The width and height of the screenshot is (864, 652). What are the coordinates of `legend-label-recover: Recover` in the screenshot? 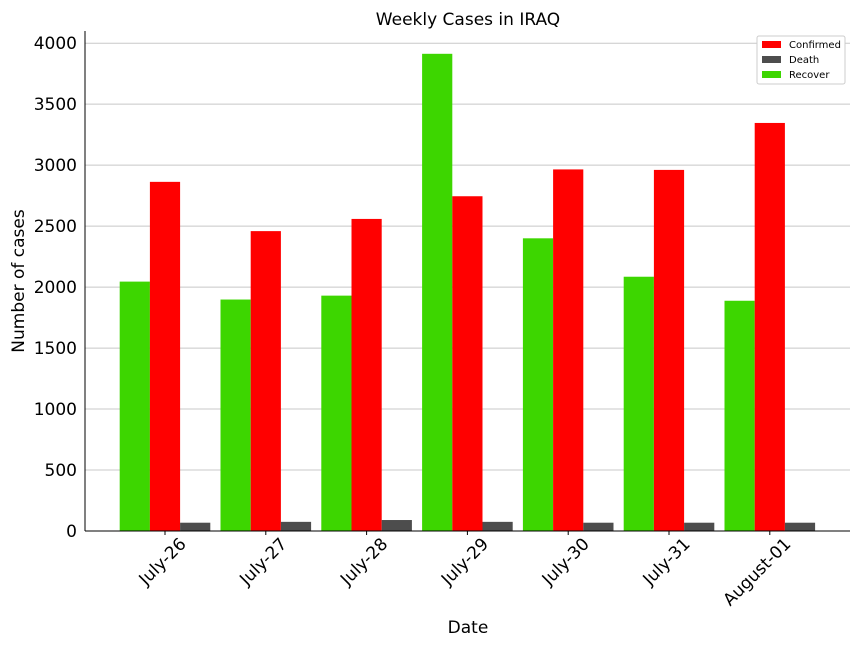 It's located at (809, 75).